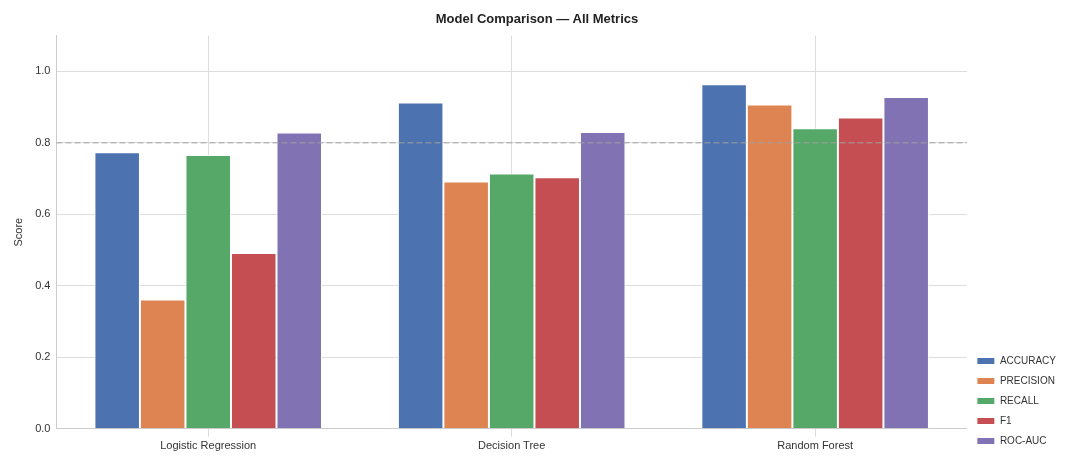 This screenshot has width=1080, height=464. Describe the element at coordinates (208, 445) in the screenshot. I see `x-tick-label: Logistic Regression` at that location.